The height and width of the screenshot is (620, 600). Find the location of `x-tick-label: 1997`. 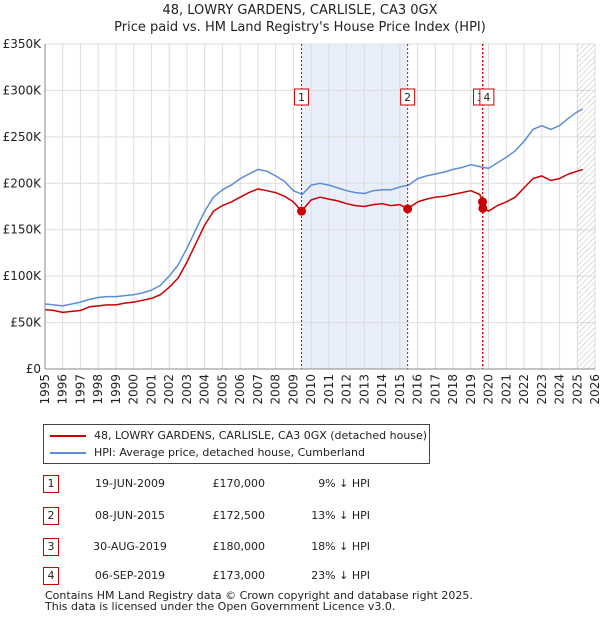

x-tick-label: 1997 is located at coordinates (80, 389).